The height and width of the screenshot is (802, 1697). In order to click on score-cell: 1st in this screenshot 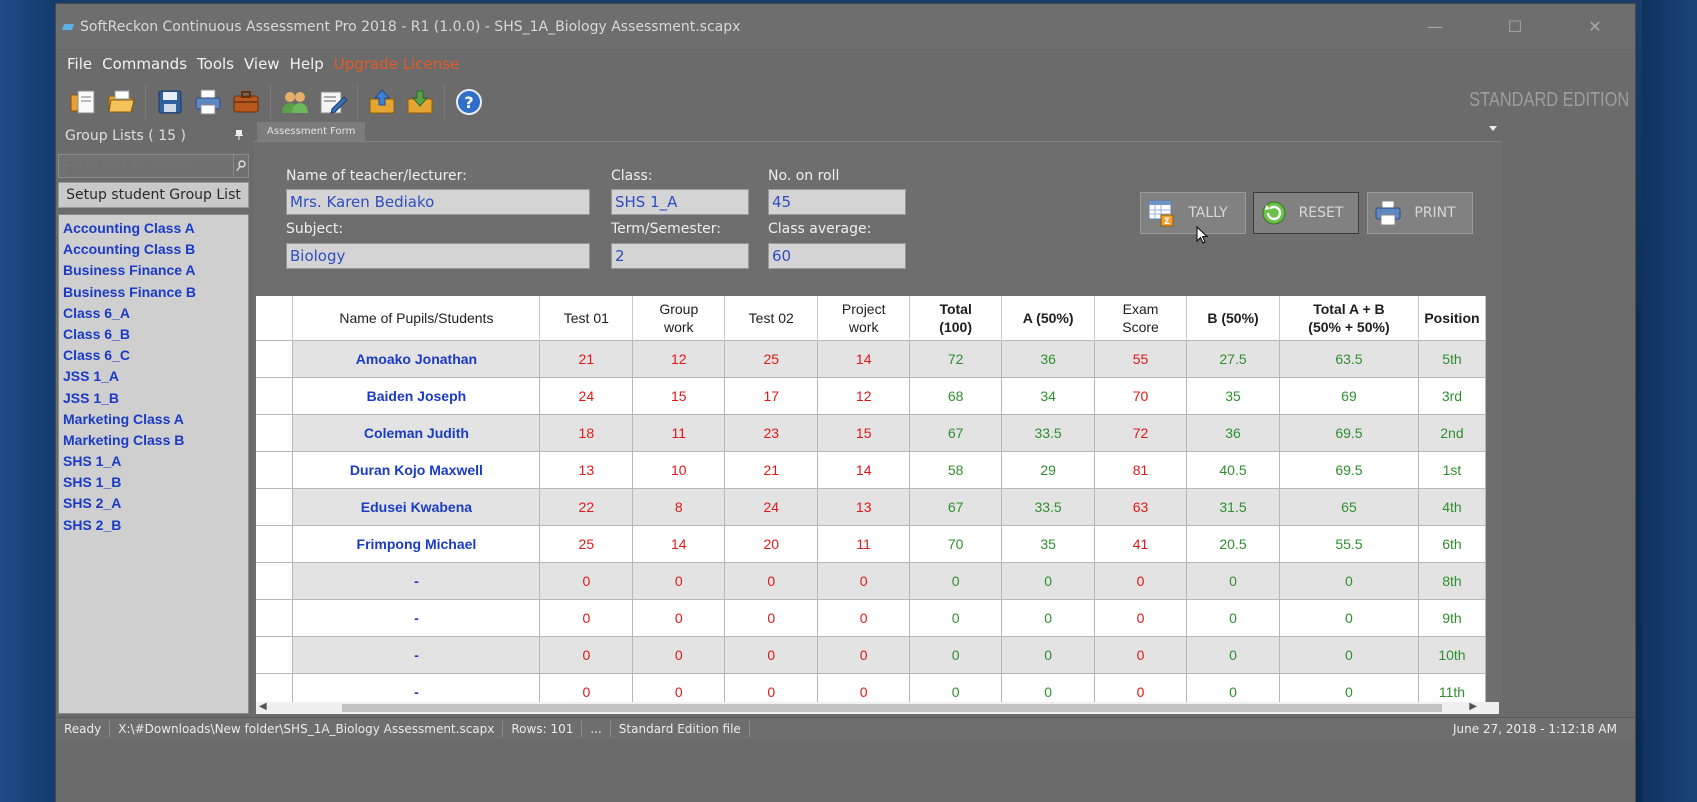, I will do `click(1452, 469)`.